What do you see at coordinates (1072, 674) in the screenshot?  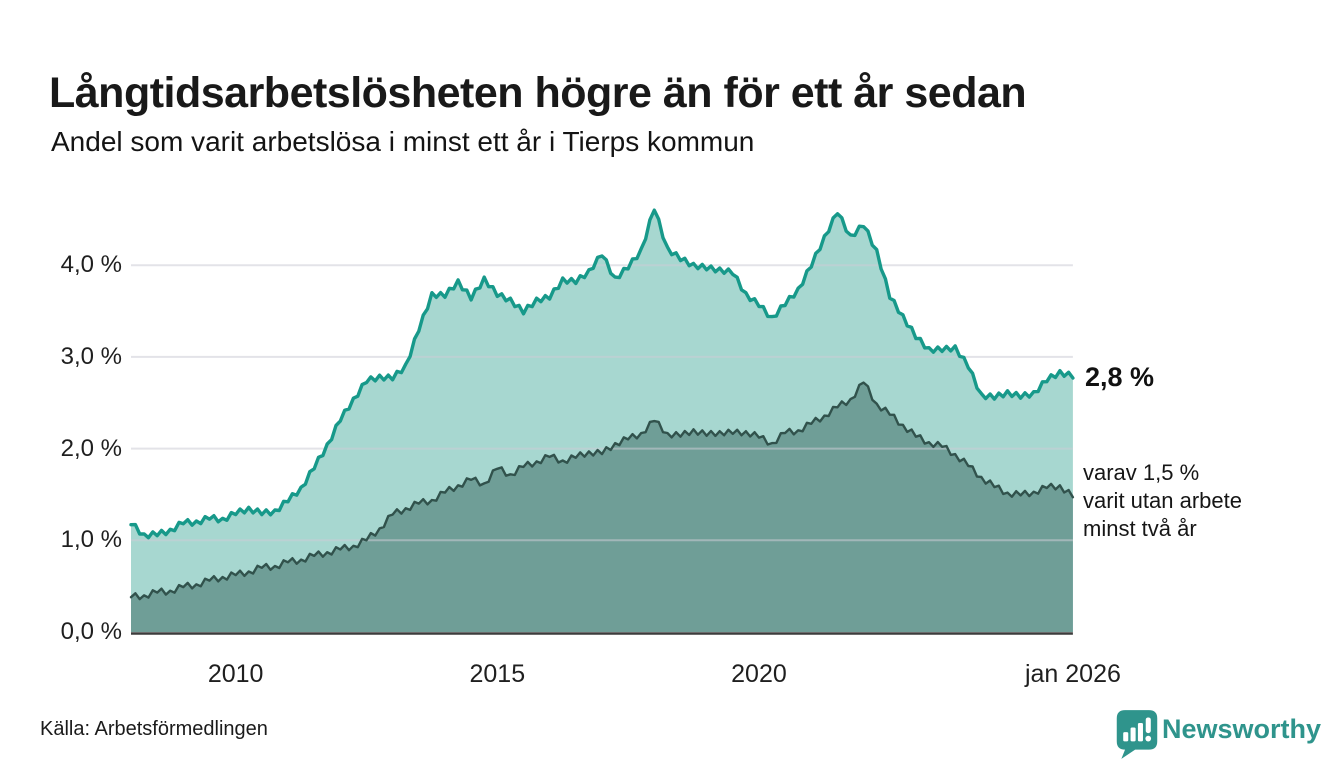 I see `x-axis-tick-label: jan 2026` at bounding box center [1072, 674].